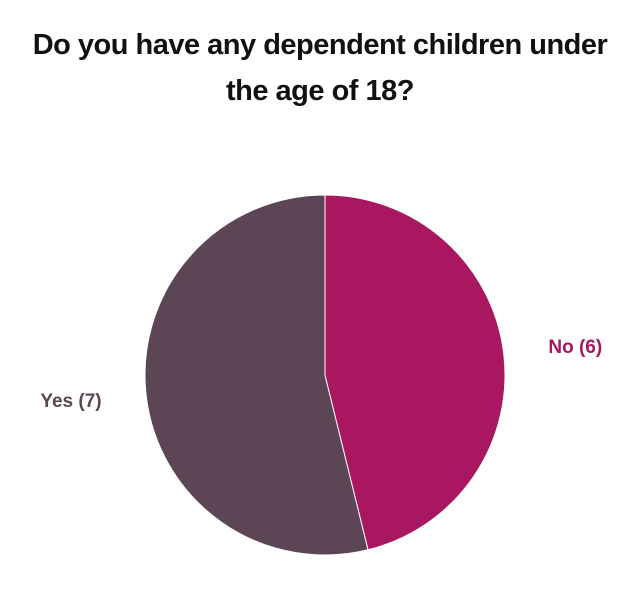 This screenshot has width=640, height=600. I want to click on slice-label: Yes (7), so click(70, 401).